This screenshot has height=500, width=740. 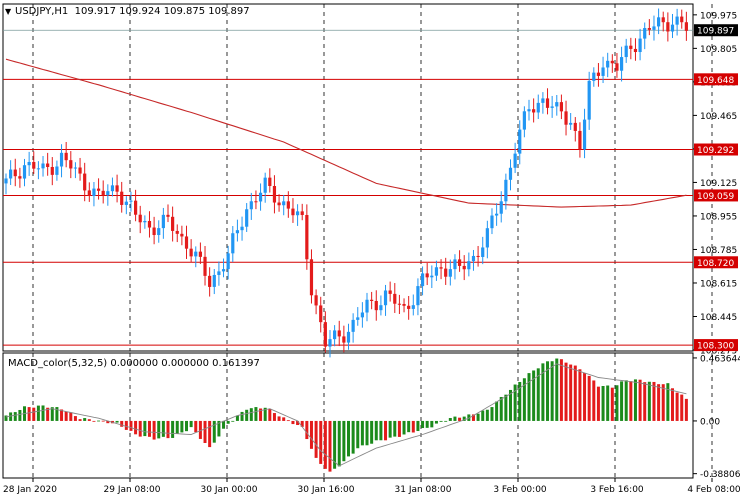 I want to click on current-price-badge, so click(x=716, y=30).